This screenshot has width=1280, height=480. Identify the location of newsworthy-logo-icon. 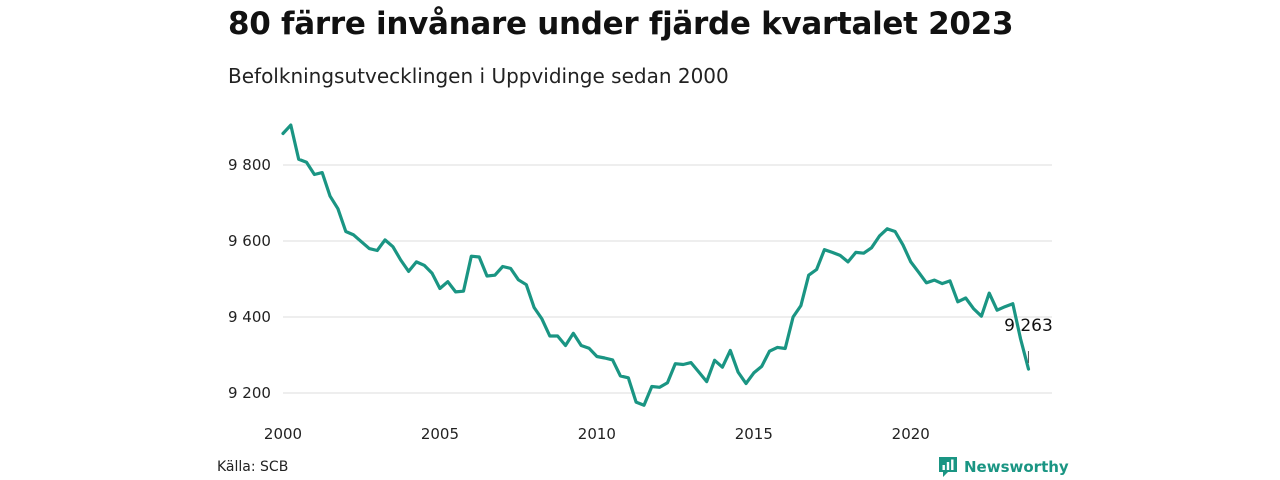
(948, 467).